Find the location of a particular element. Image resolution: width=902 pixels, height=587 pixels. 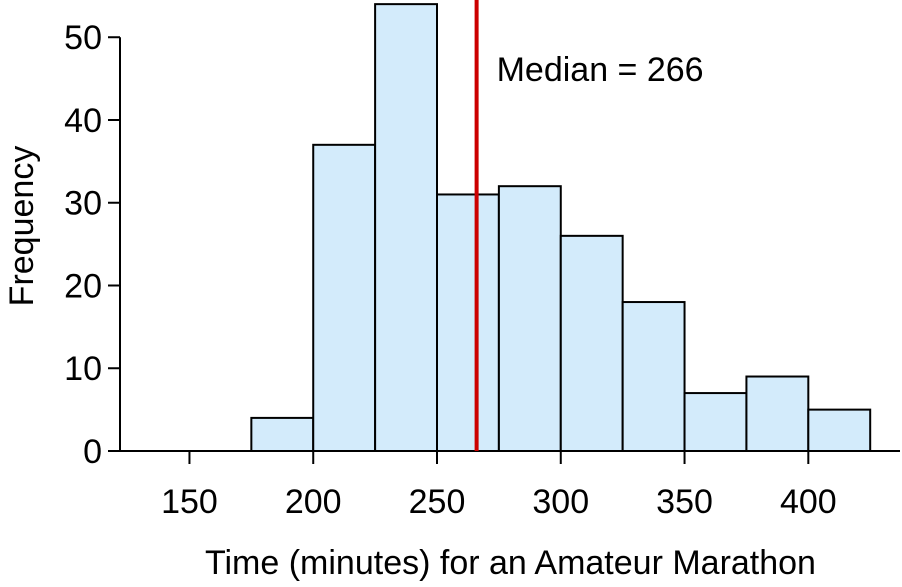

x-tick-label-200: 200 is located at coordinates (313, 502).